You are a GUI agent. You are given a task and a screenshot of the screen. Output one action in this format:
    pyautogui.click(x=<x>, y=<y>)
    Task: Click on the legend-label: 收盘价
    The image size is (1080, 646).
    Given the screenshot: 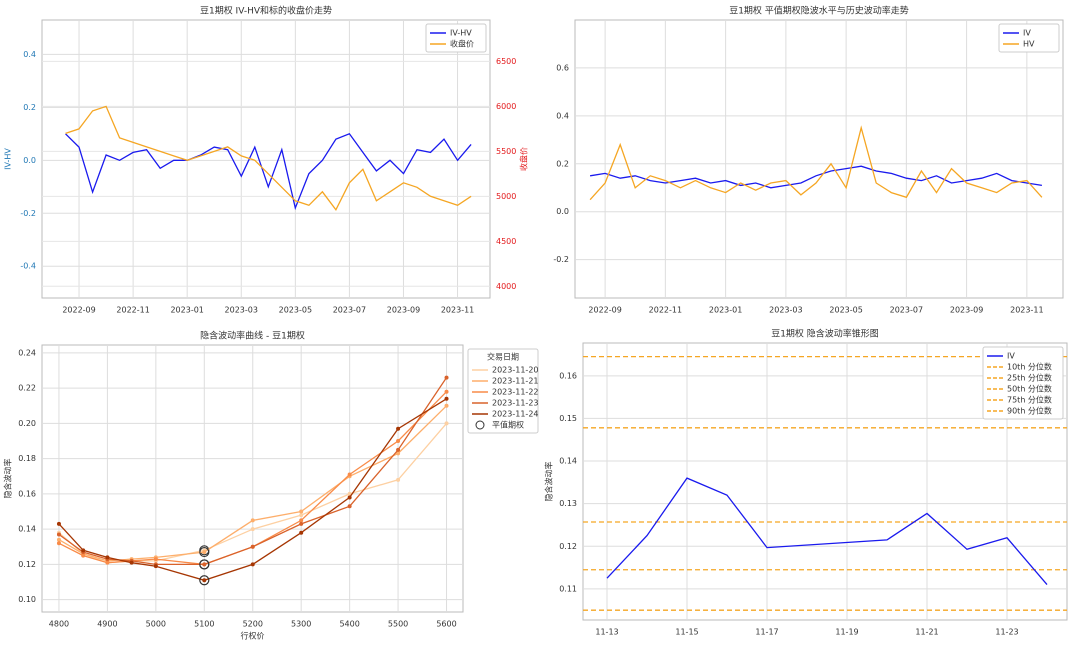 What is the action you would take?
    pyautogui.click(x=462, y=44)
    